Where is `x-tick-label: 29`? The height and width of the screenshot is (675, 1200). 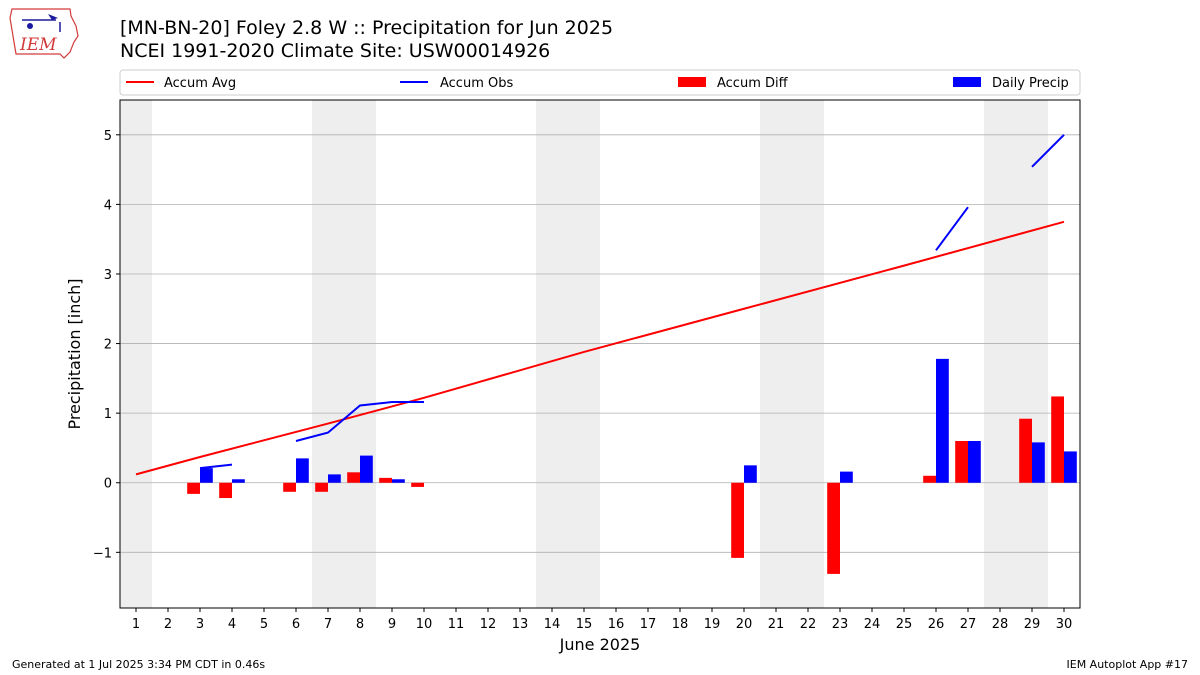 x-tick-label: 29 is located at coordinates (1032, 624).